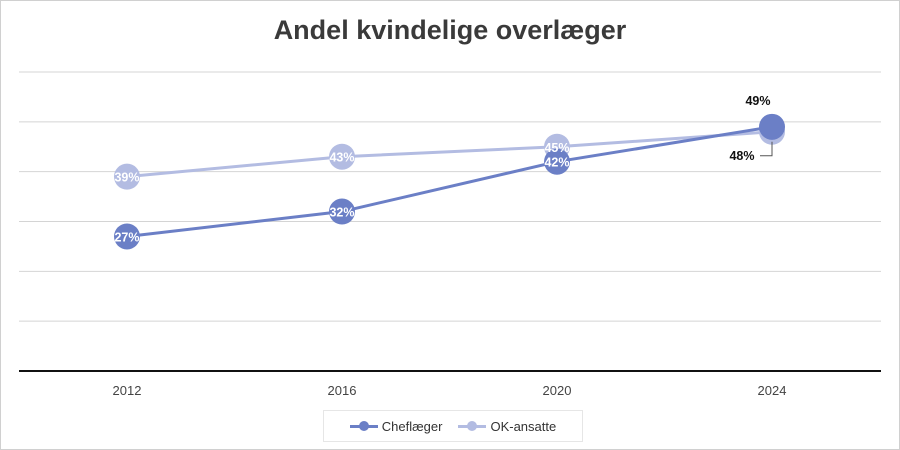  What do you see at coordinates (342, 390) in the screenshot?
I see `x-tick-label: 2016` at bounding box center [342, 390].